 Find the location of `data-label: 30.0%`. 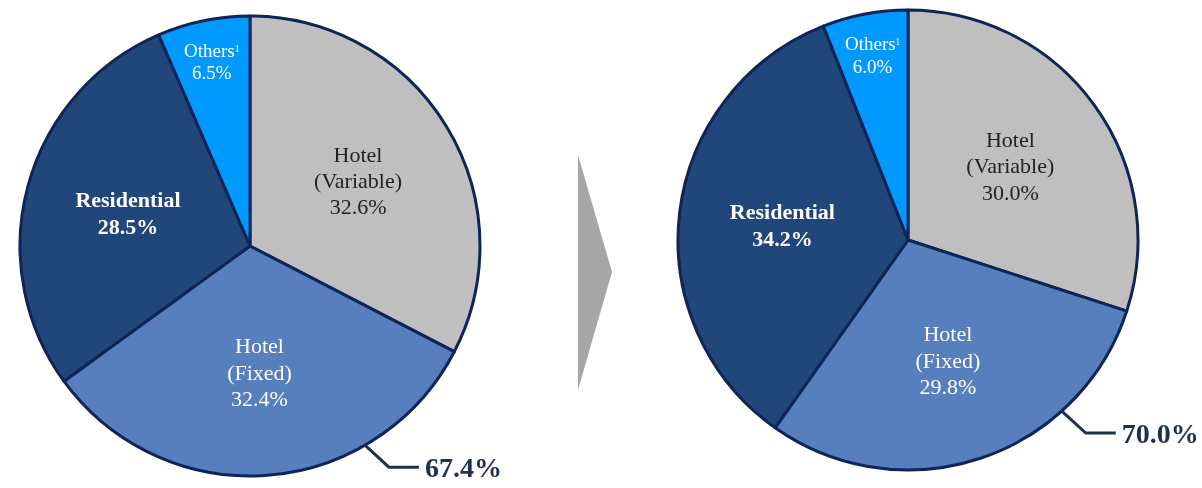

data-label: 30.0% is located at coordinates (1010, 192).